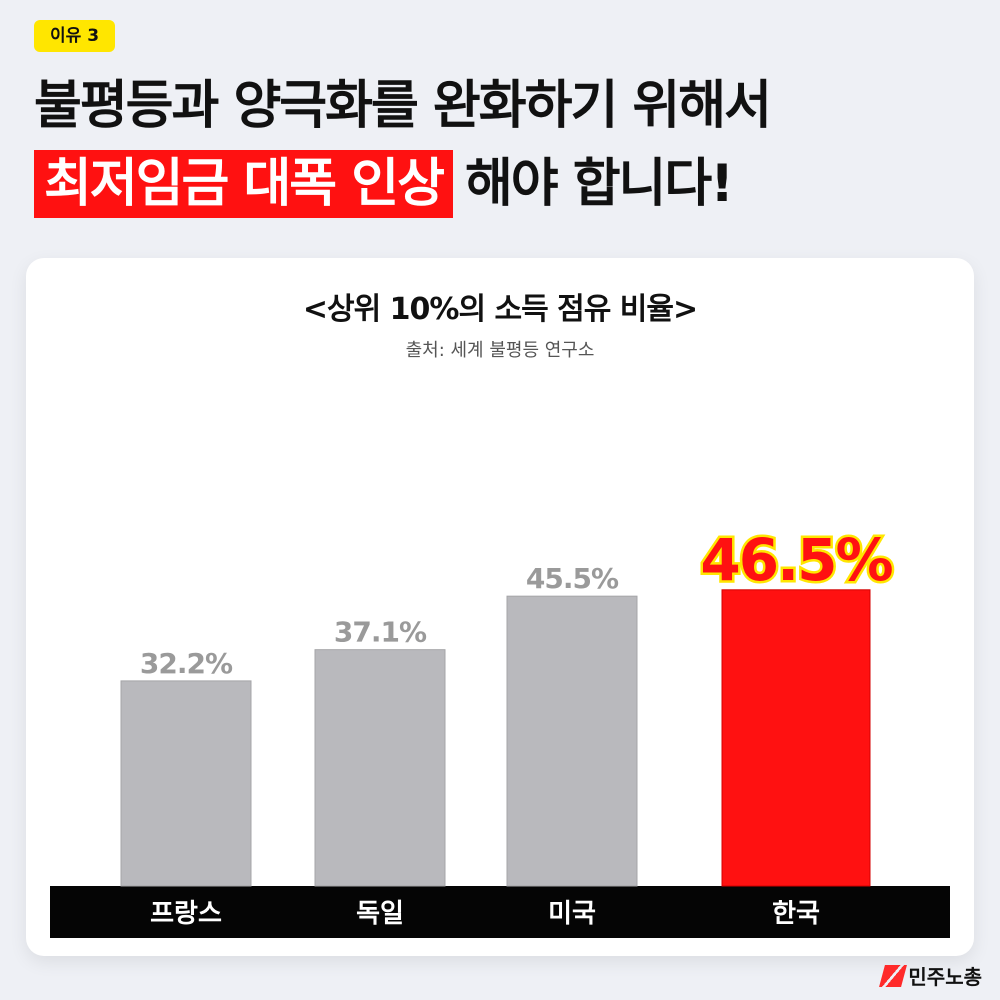 This screenshot has width=1000, height=1000. Describe the element at coordinates (380, 914) in the screenshot. I see `category-label-2: 독일` at that location.